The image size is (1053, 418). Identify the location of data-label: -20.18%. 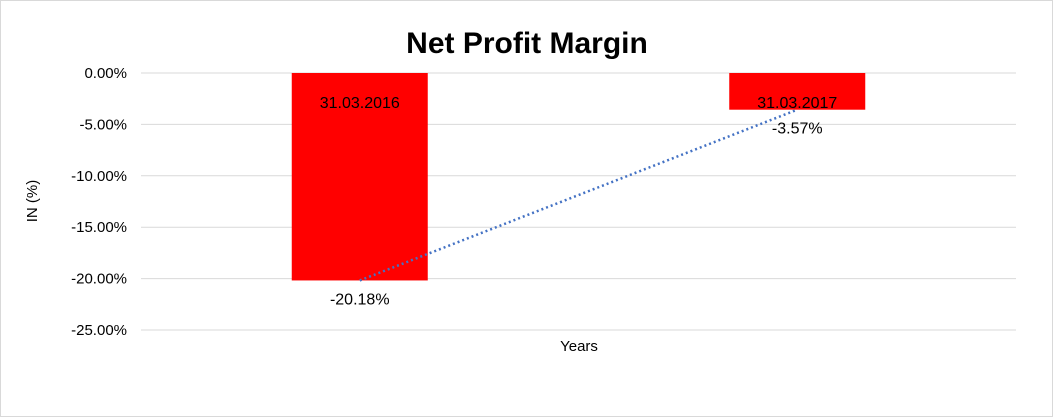
(360, 299).